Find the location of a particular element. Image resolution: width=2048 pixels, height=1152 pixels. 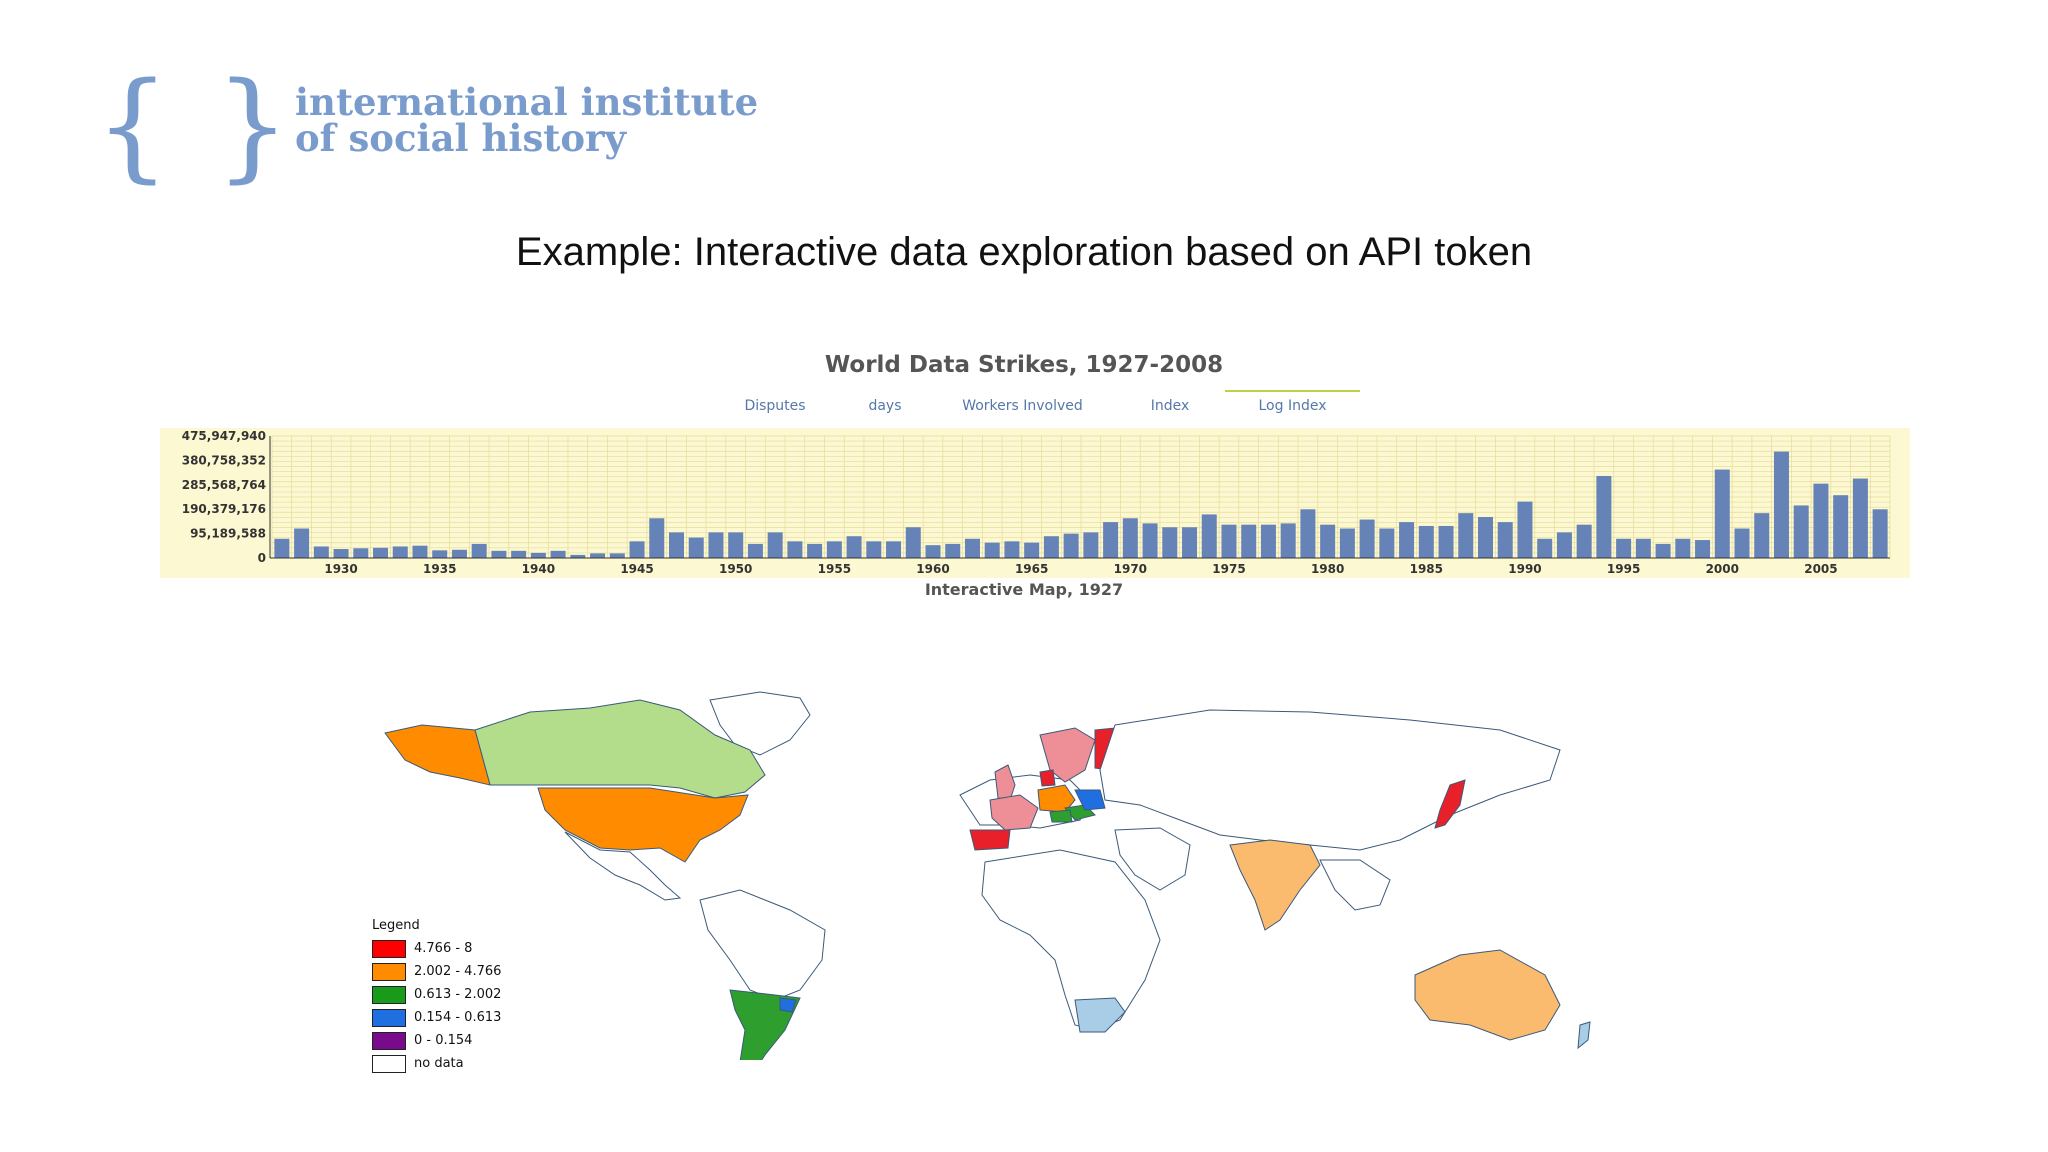

map-region-south-america is located at coordinates (762, 945).